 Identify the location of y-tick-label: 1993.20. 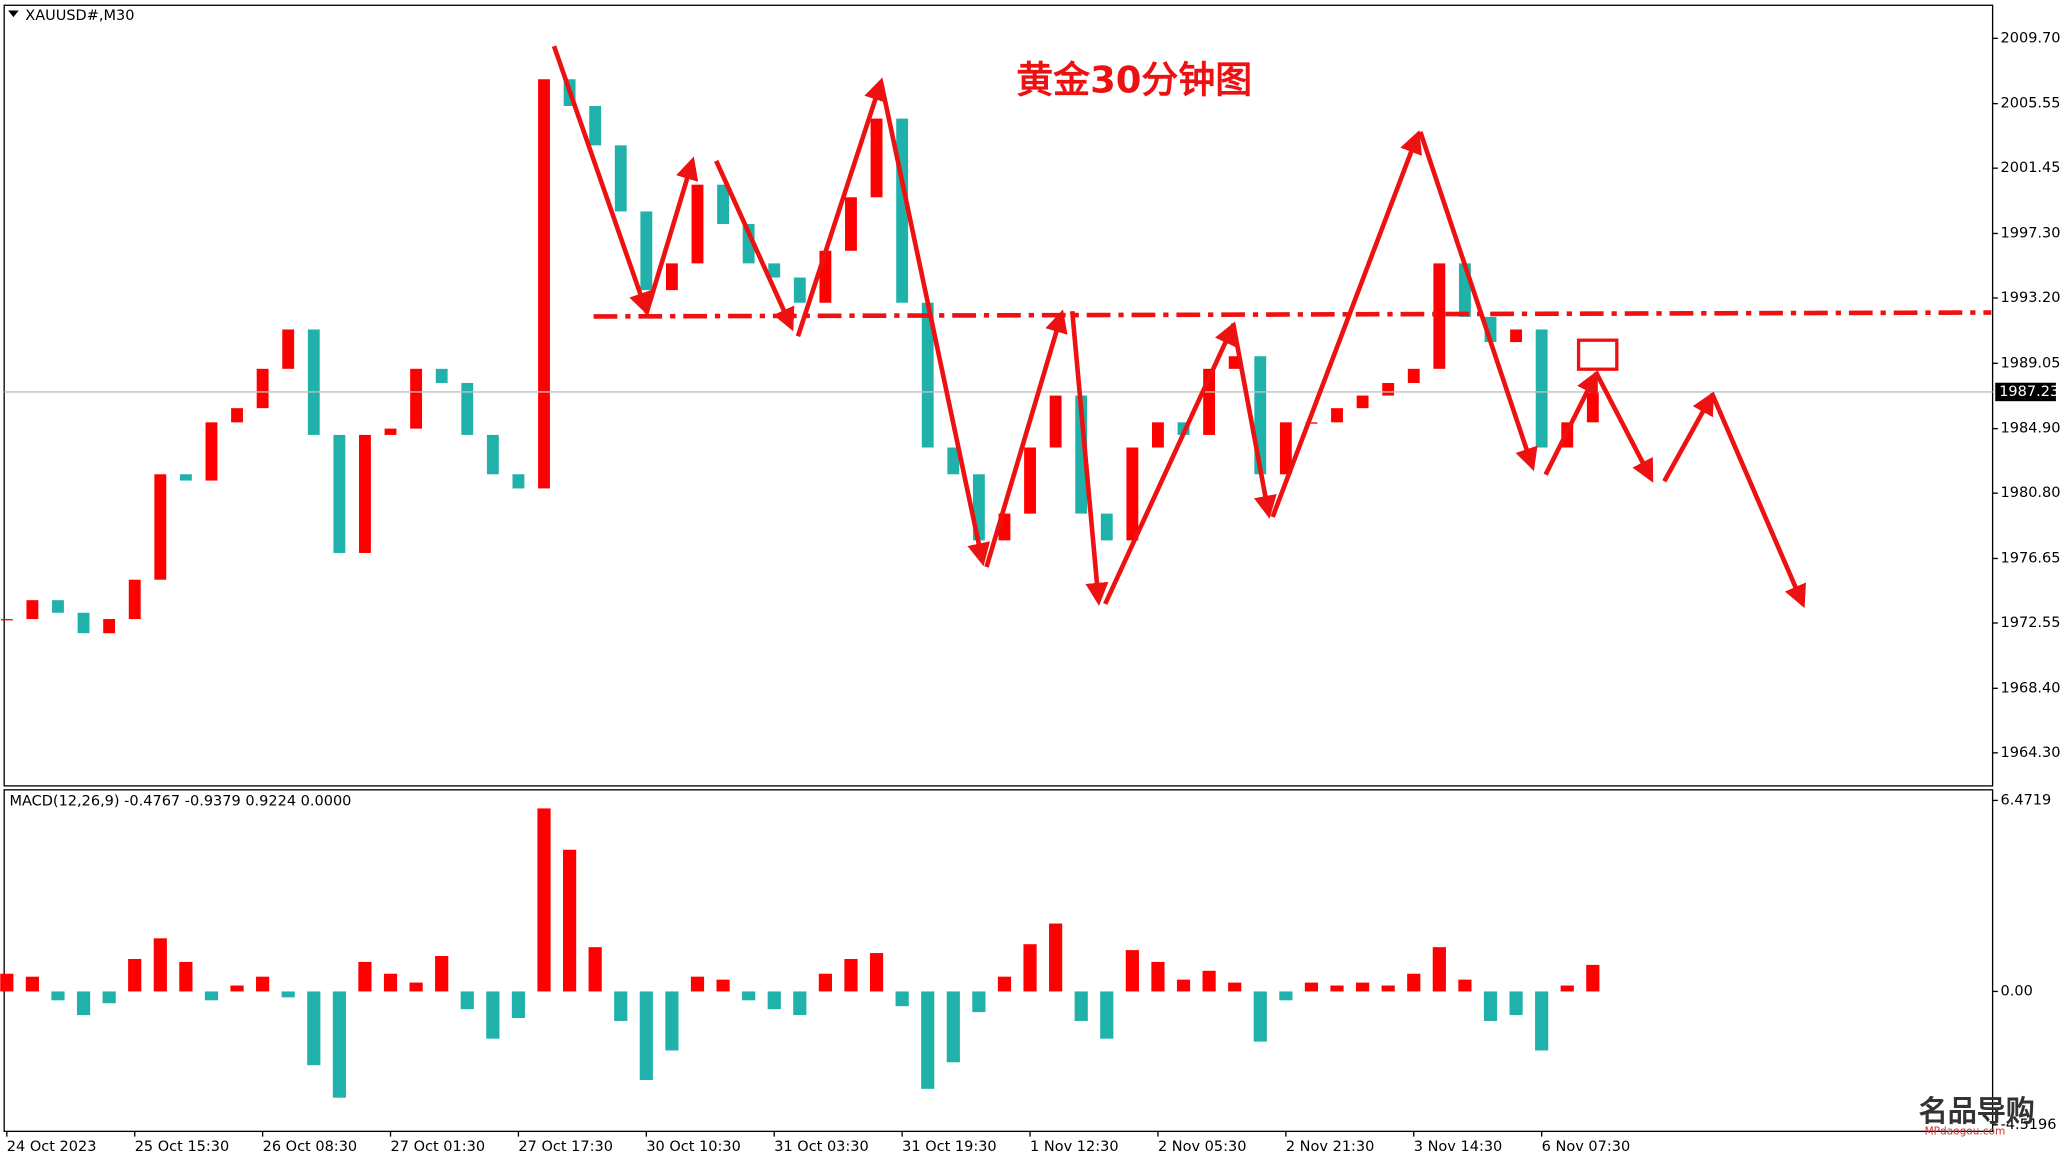
(2031, 298).